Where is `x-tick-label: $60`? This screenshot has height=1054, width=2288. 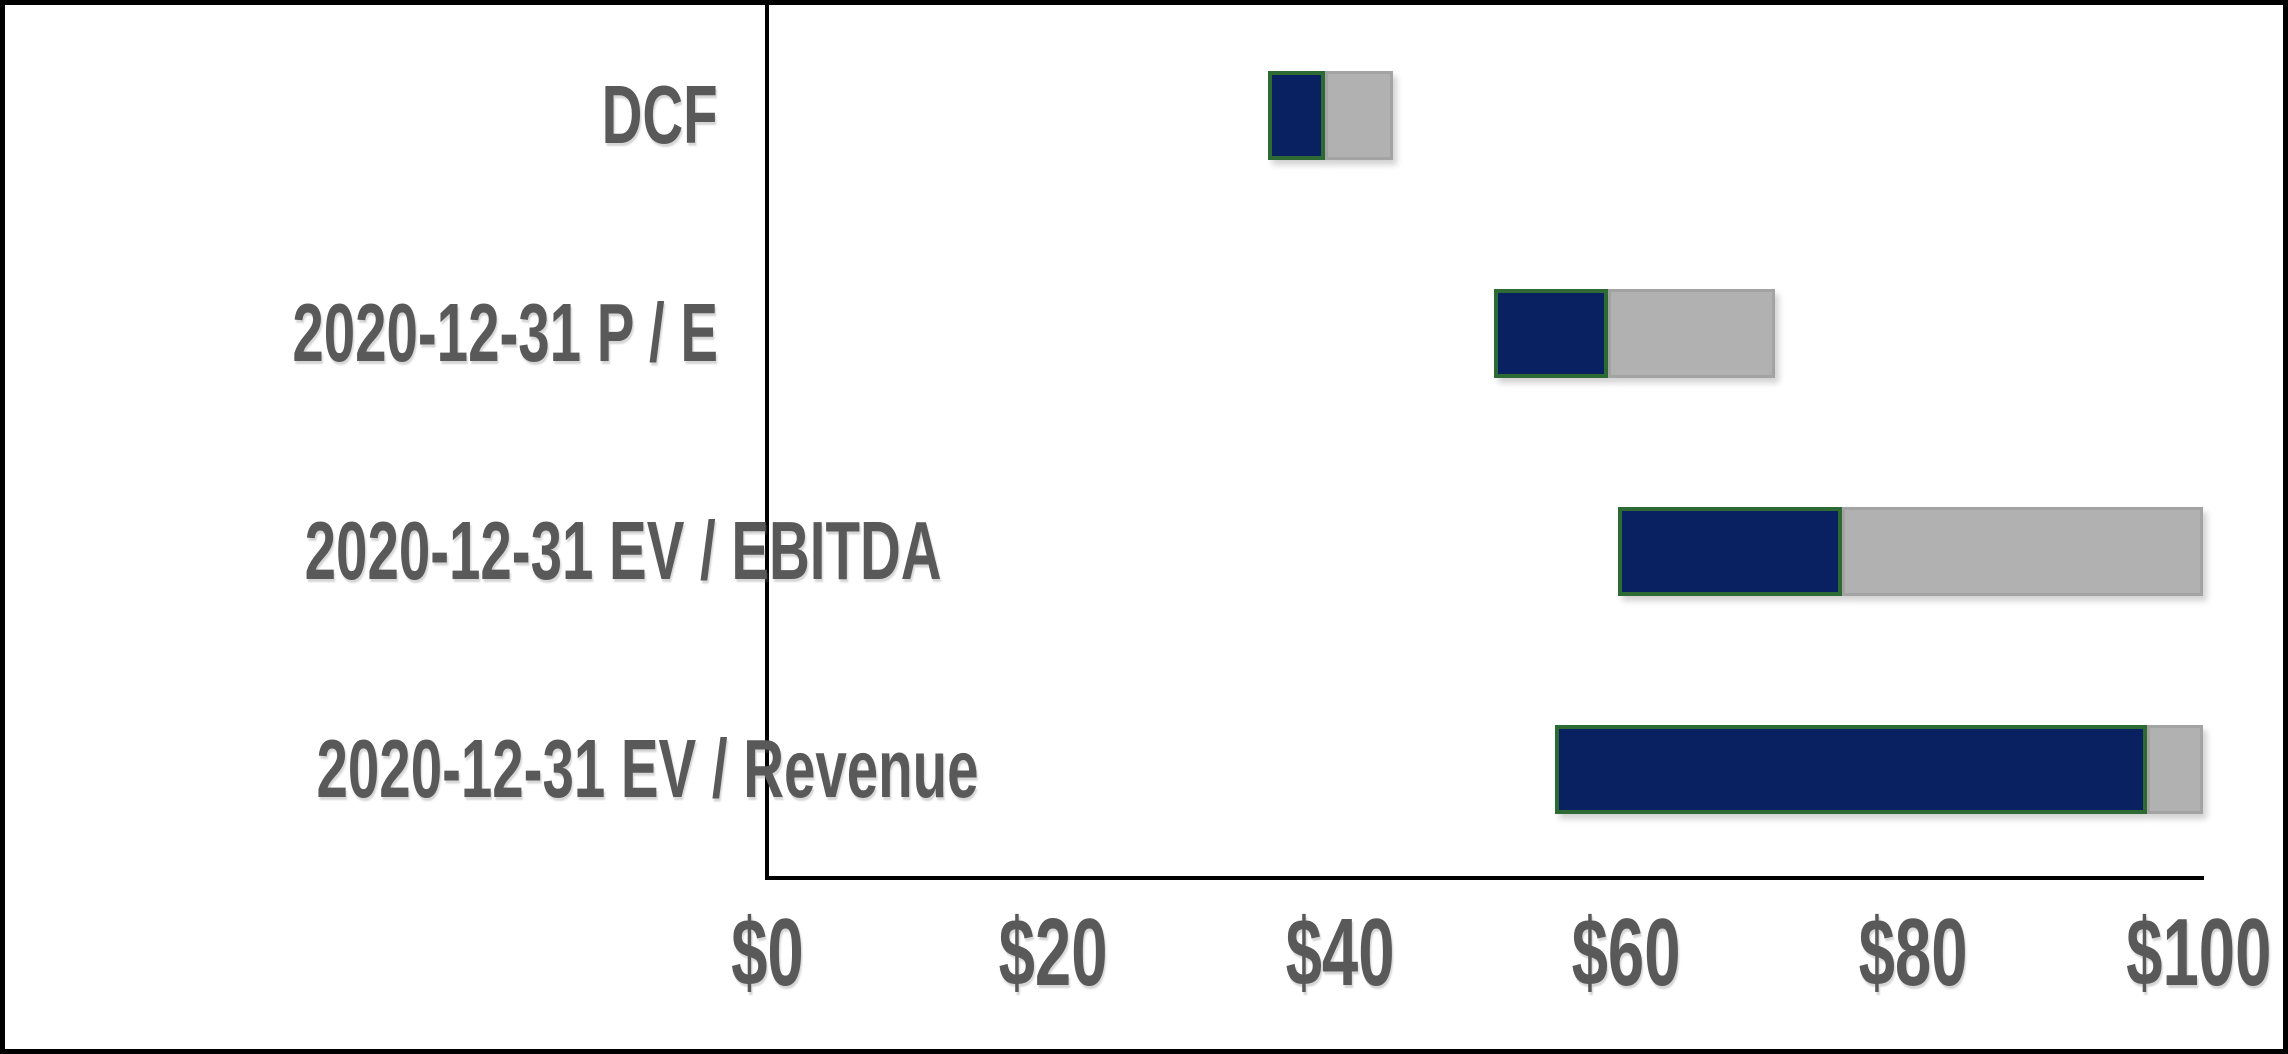
x-tick-label: $60 is located at coordinates (1626, 952).